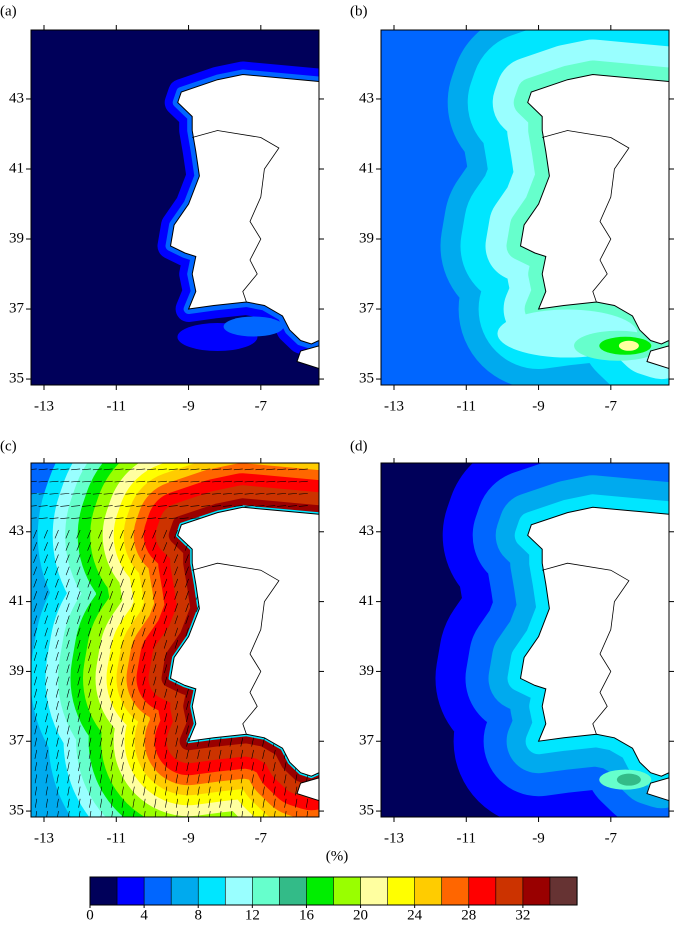 Image resolution: width=675 pixels, height=926 pixels. I want to click on border, so click(236, 648).